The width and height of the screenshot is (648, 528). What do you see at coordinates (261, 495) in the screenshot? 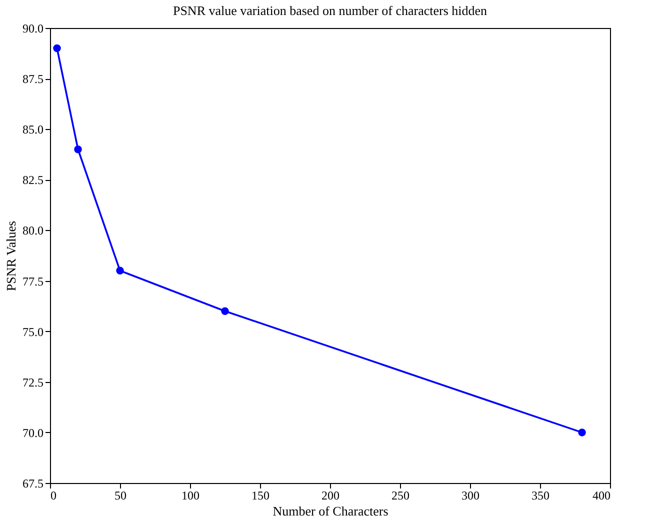
I see `x-tick-label: 150` at bounding box center [261, 495].